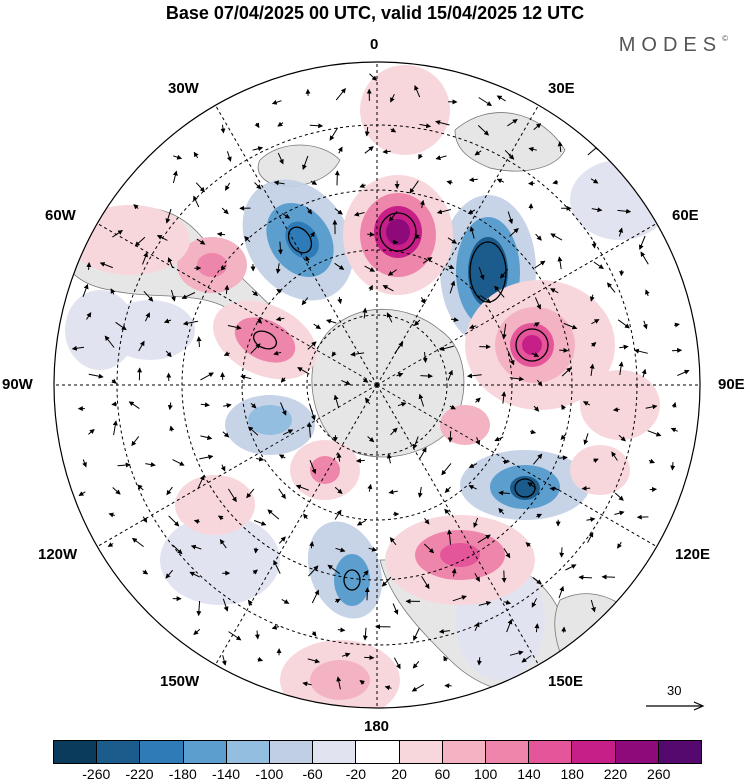 This screenshot has width=750, height=784. I want to click on colorbar-tick-label: 260, so click(658, 774).